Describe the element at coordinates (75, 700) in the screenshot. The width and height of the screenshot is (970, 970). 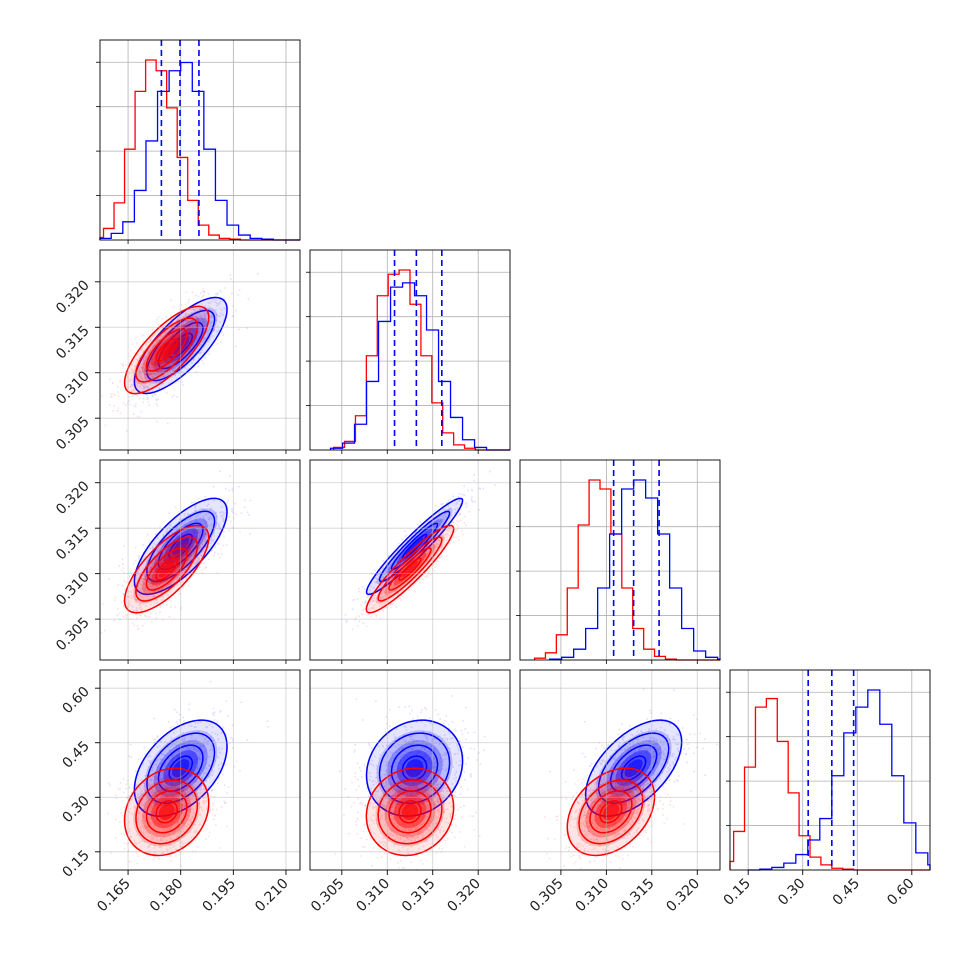
I see `ytick-label-3-3: 0.60` at that location.